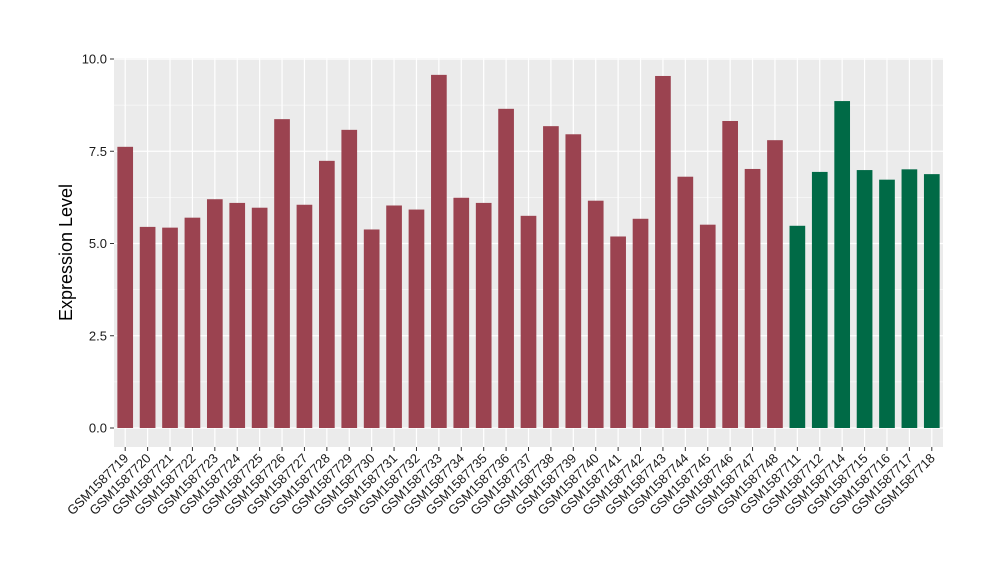  What do you see at coordinates (98, 428) in the screenshot?
I see `y-tick-label: 0.0` at bounding box center [98, 428].